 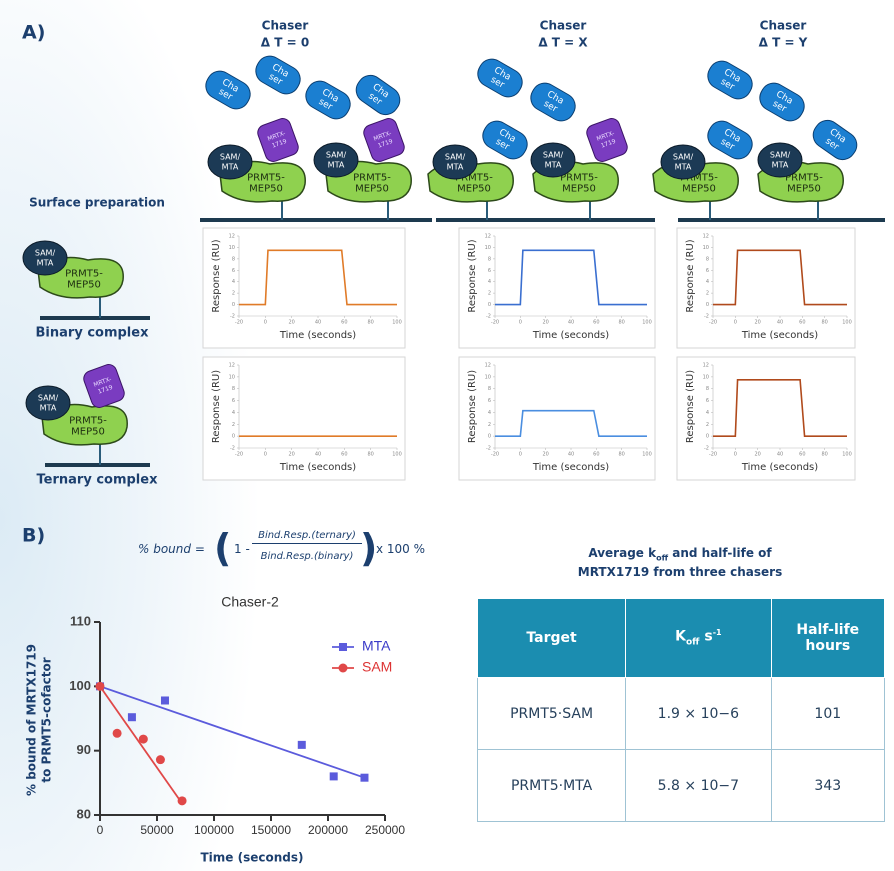 I want to click on x-tick-label: 80, so click(x=370, y=455).